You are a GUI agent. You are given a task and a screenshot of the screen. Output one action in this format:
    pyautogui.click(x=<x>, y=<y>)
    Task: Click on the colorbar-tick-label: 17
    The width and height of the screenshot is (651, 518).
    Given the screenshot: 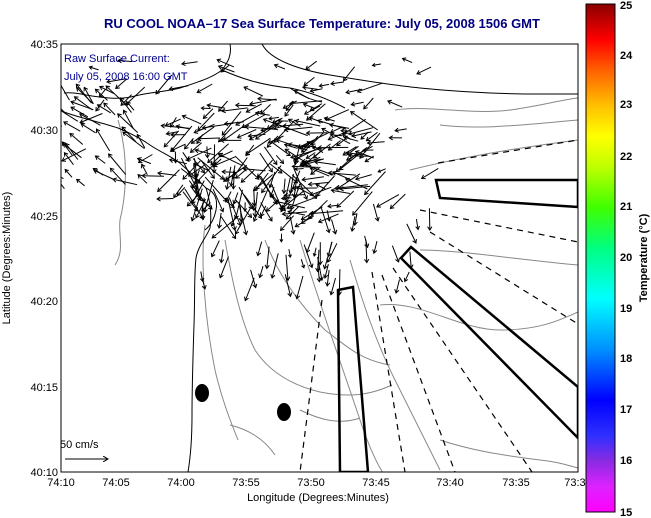 What is the action you would take?
    pyautogui.click(x=626, y=410)
    